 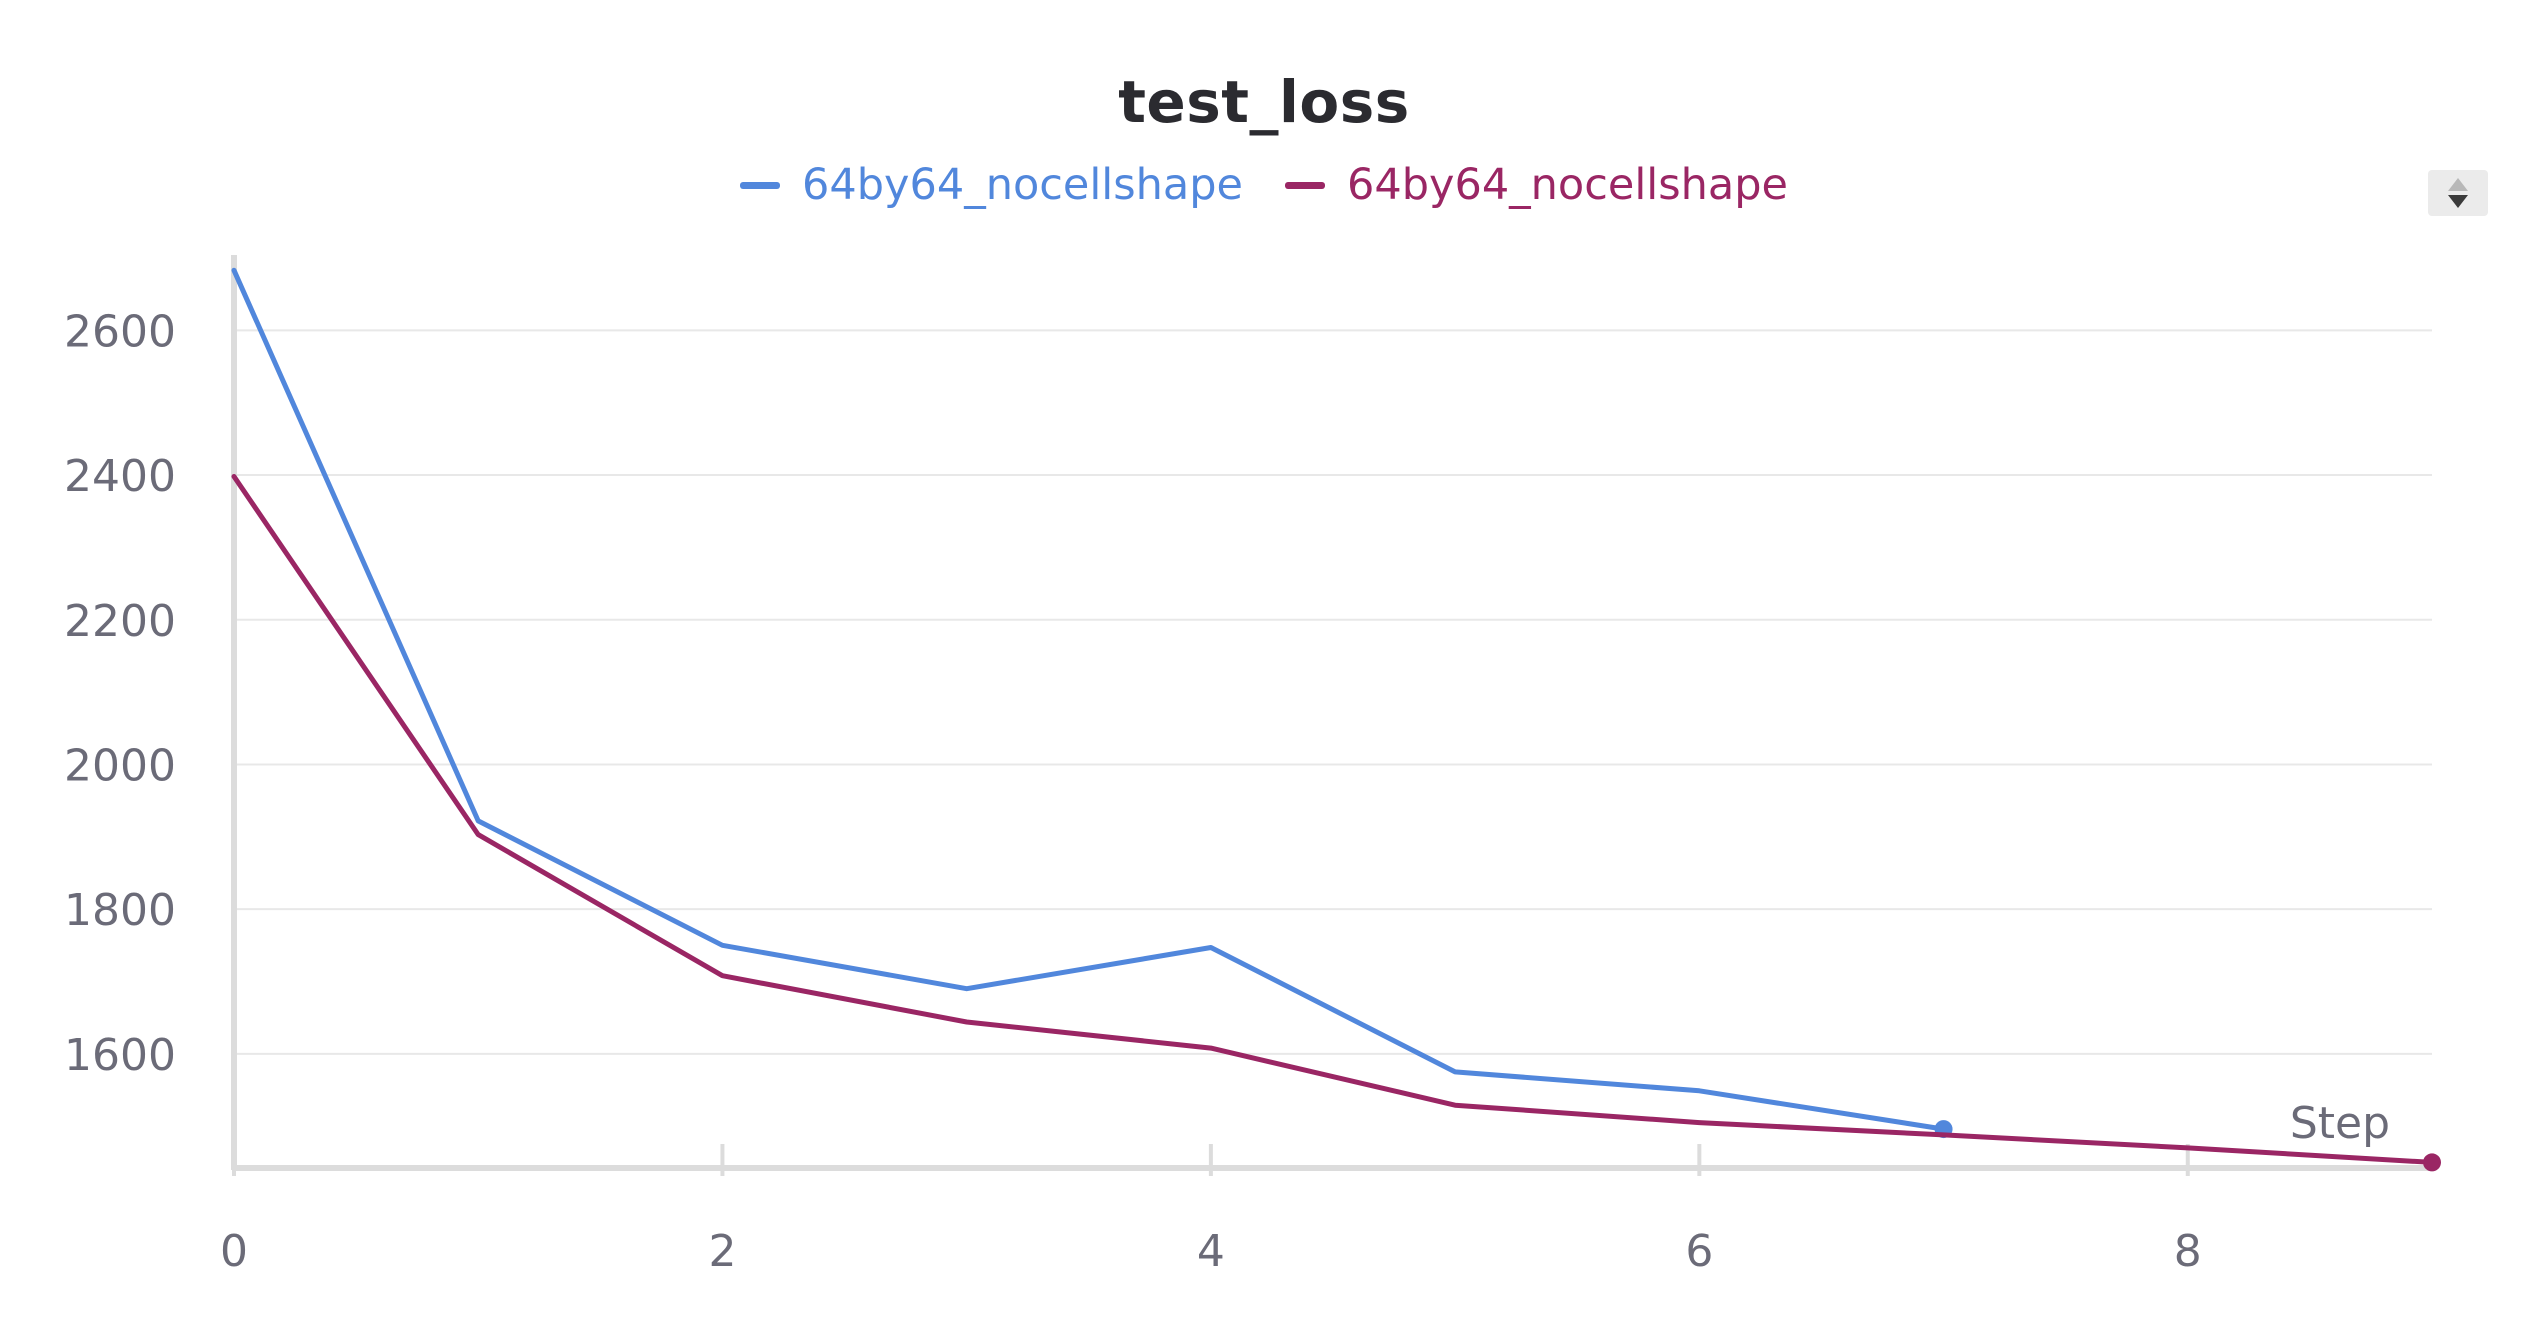 I want to click on legend-label-series-2: 64by64_nocellshape, so click(x=1567, y=185).